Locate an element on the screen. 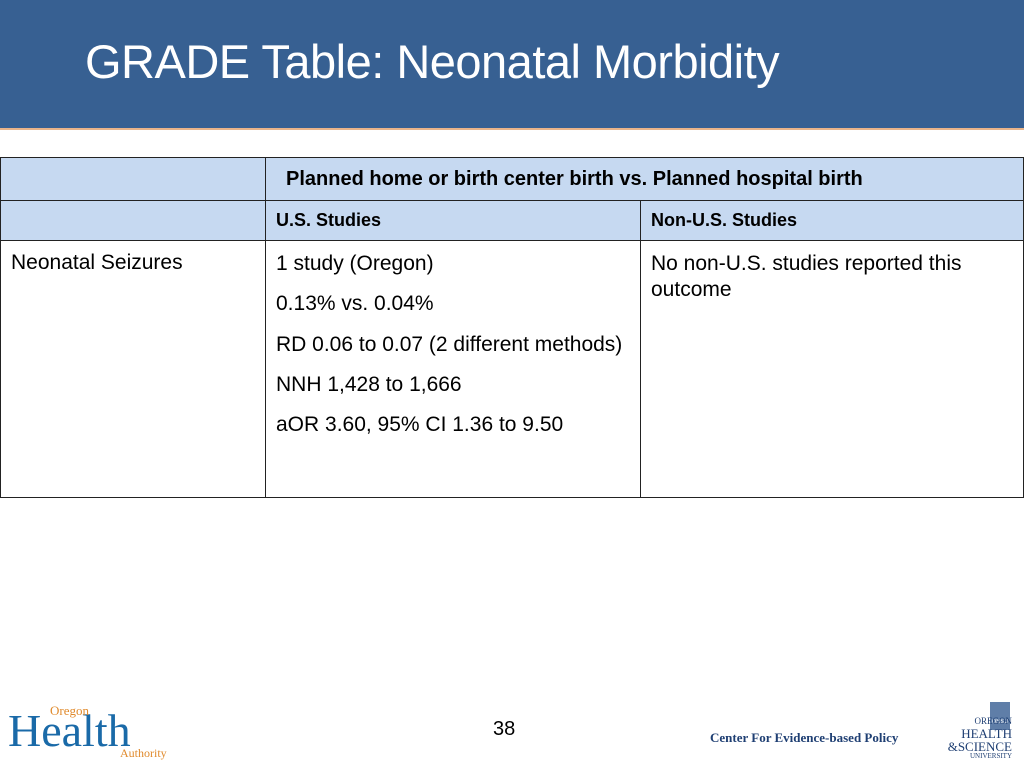 This screenshot has height=768, width=1024. cell-paragraph: 0.13% vs. 0.04% is located at coordinates (355, 304).